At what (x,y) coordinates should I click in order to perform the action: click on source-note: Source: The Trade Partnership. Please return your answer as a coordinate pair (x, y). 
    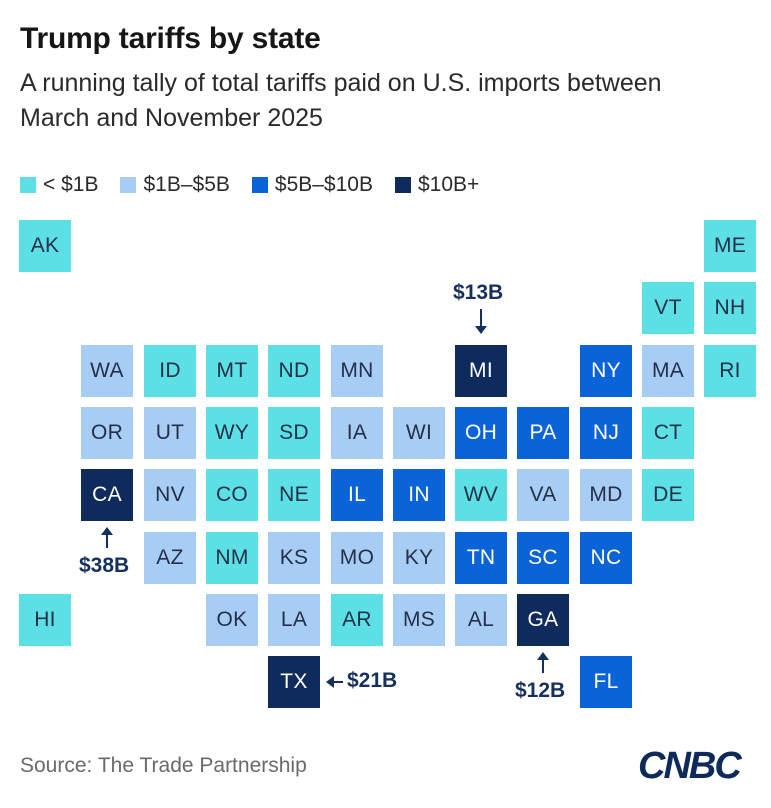
    Looking at the image, I should click on (163, 765).